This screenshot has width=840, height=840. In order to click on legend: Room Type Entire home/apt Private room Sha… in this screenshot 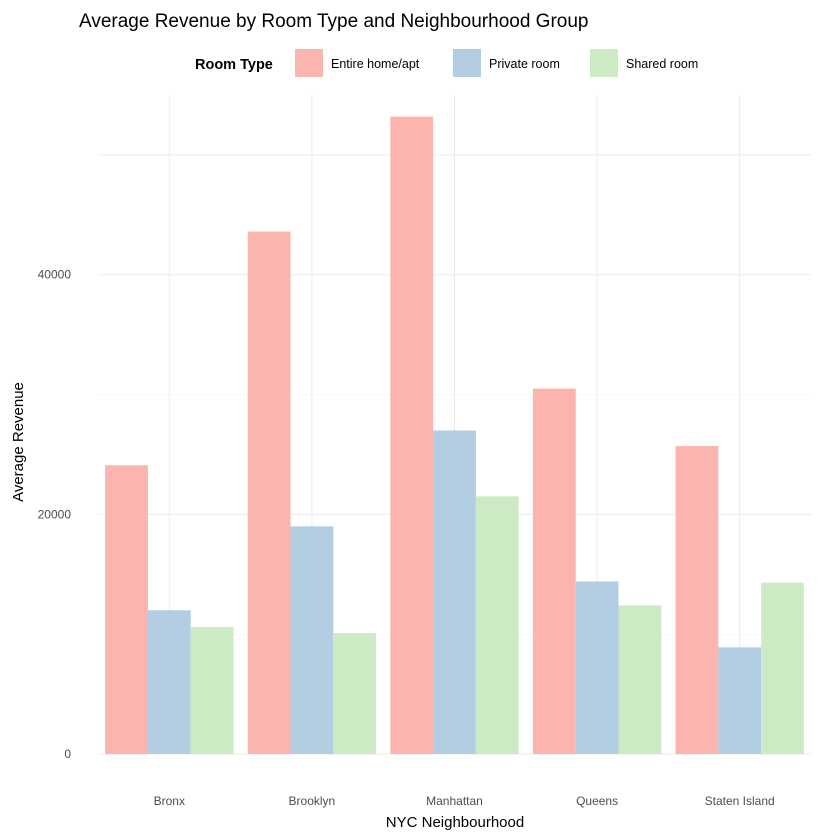, I will do `click(446, 63)`.